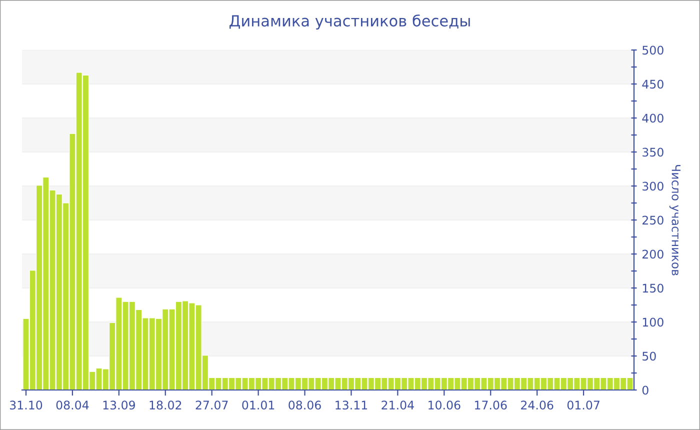 This screenshot has width=700, height=430. What do you see at coordinates (653, 254) in the screenshot?
I see `y-tick-label: 200` at bounding box center [653, 254].